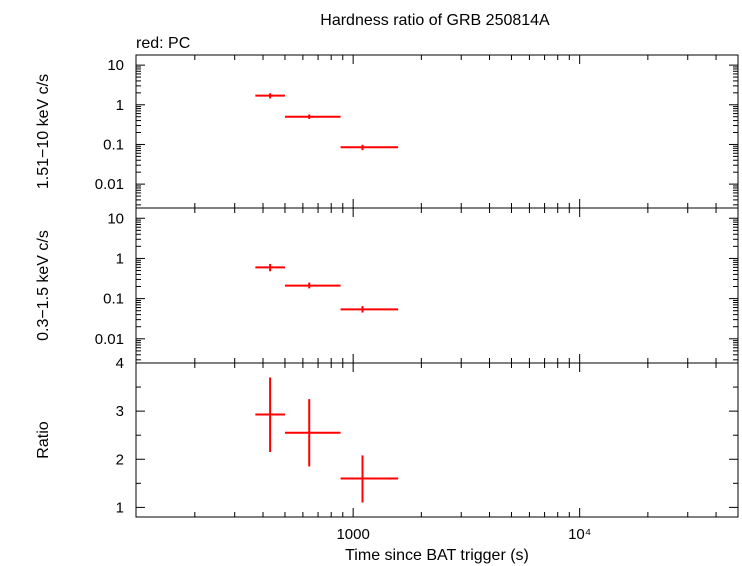 The width and height of the screenshot is (742, 566). I want to click on y-axis-label: 1.51−10 keV c/s, so click(43, 131).